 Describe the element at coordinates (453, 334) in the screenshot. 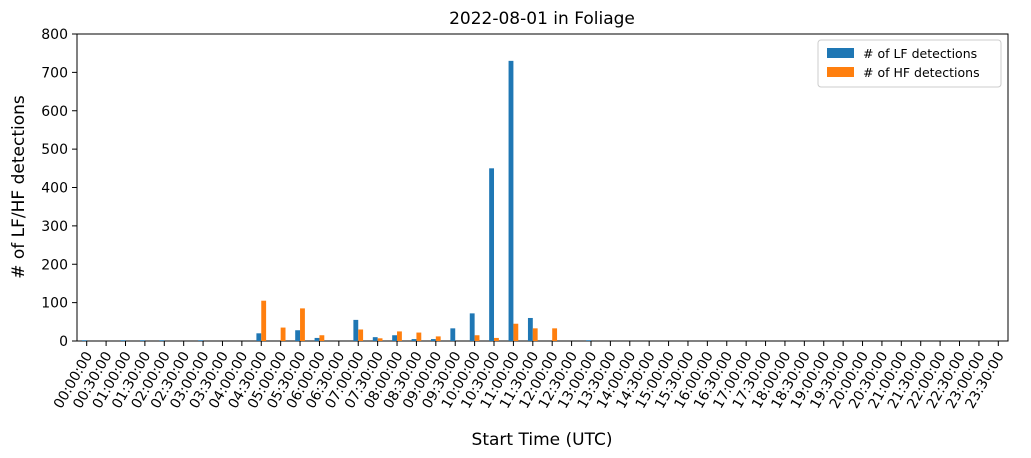

I see `bar-lf-09:30:00` at that location.